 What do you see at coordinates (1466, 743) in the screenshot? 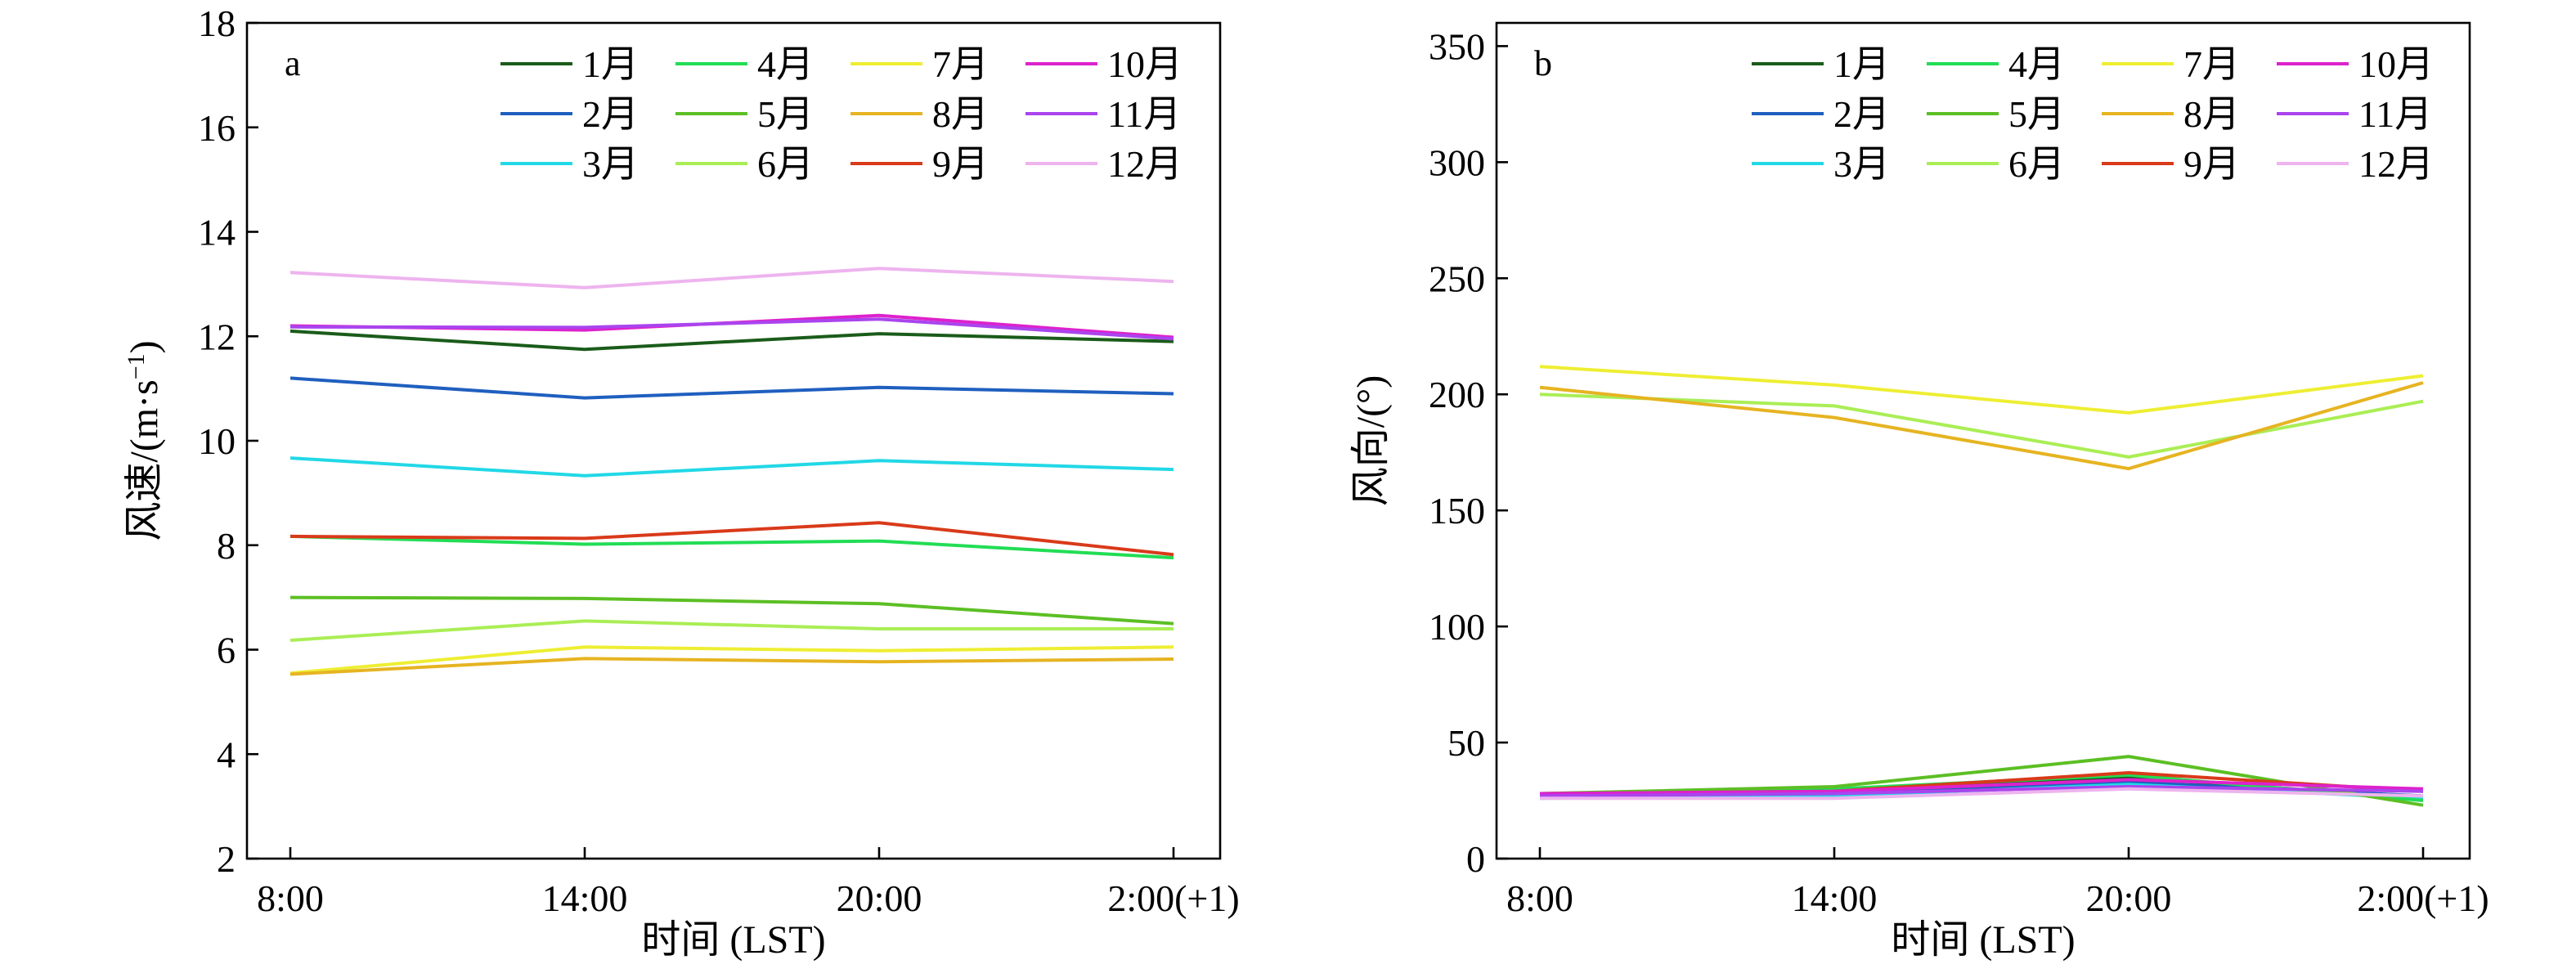
I see `y-tick-label: 50` at bounding box center [1466, 743].